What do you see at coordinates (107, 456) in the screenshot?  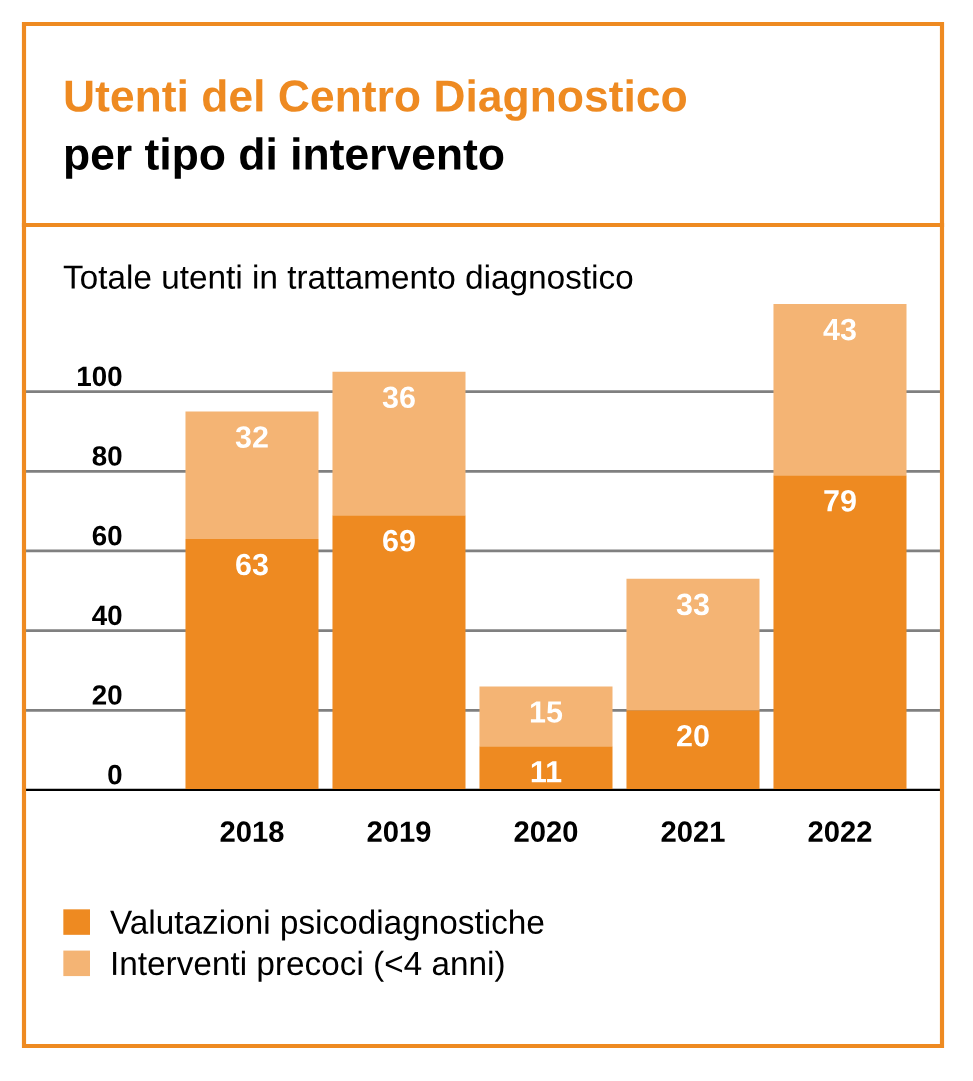 I see `y-tick-label: 80` at bounding box center [107, 456].